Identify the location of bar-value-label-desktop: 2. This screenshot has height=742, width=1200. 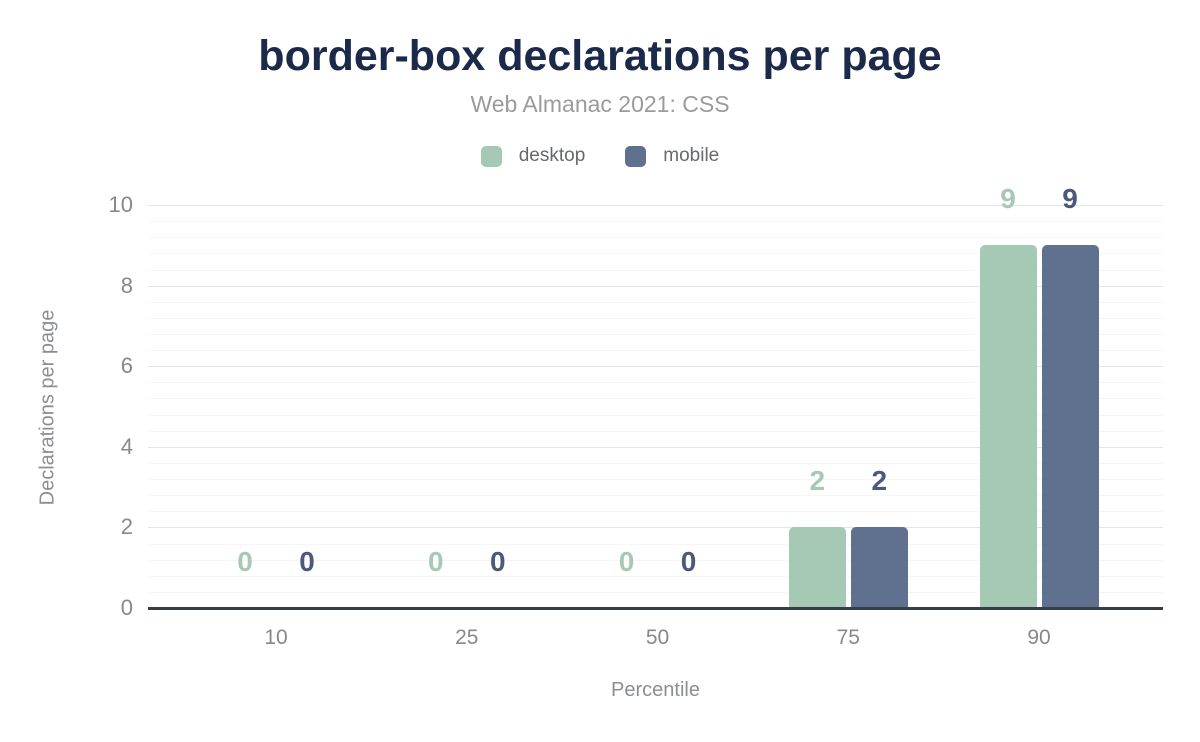
(817, 481).